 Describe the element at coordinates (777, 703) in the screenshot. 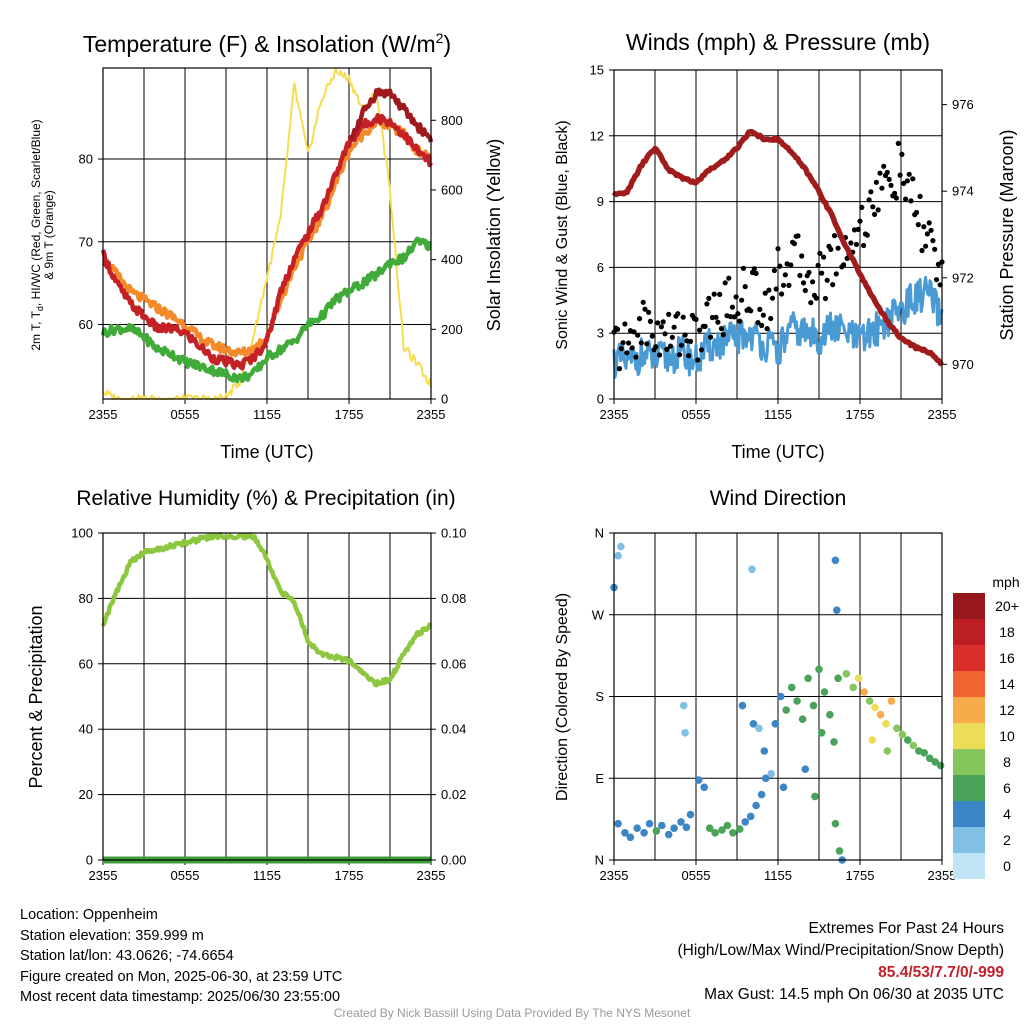

I see `direction-scatter-points` at that location.